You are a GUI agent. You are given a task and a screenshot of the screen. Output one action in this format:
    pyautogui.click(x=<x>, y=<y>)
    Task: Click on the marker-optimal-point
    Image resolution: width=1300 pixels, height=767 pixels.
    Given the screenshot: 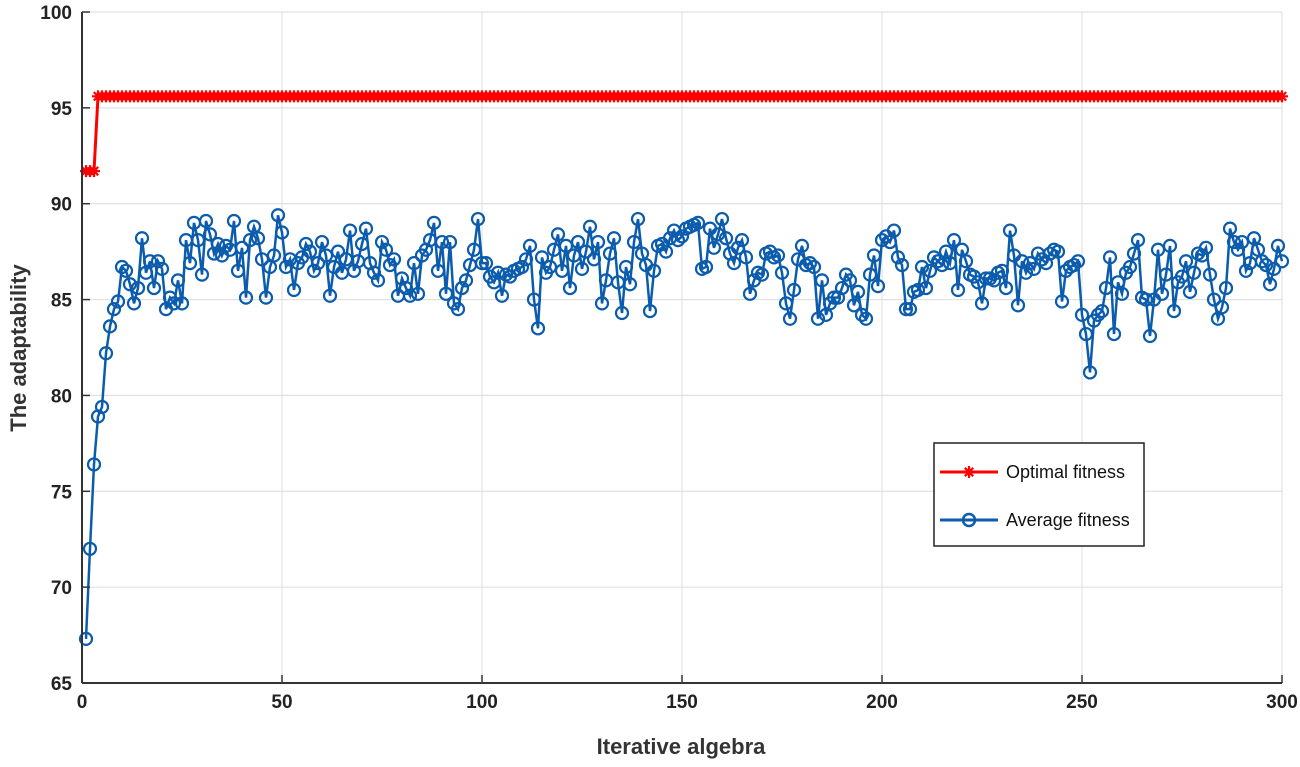 What is the action you would take?
    pyautogui.click(x=94, y=171)
    